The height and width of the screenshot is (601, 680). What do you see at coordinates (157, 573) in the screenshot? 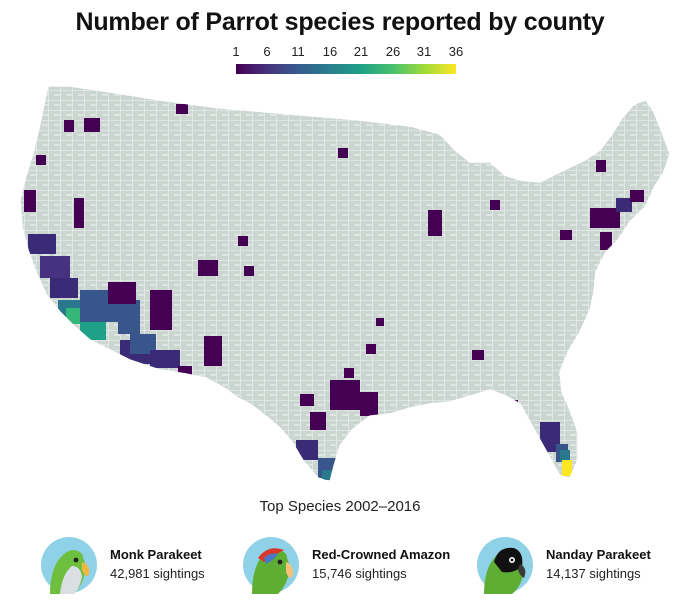
I see `species-sightings: 42,981 sightings` at bounding box center [157, 573].